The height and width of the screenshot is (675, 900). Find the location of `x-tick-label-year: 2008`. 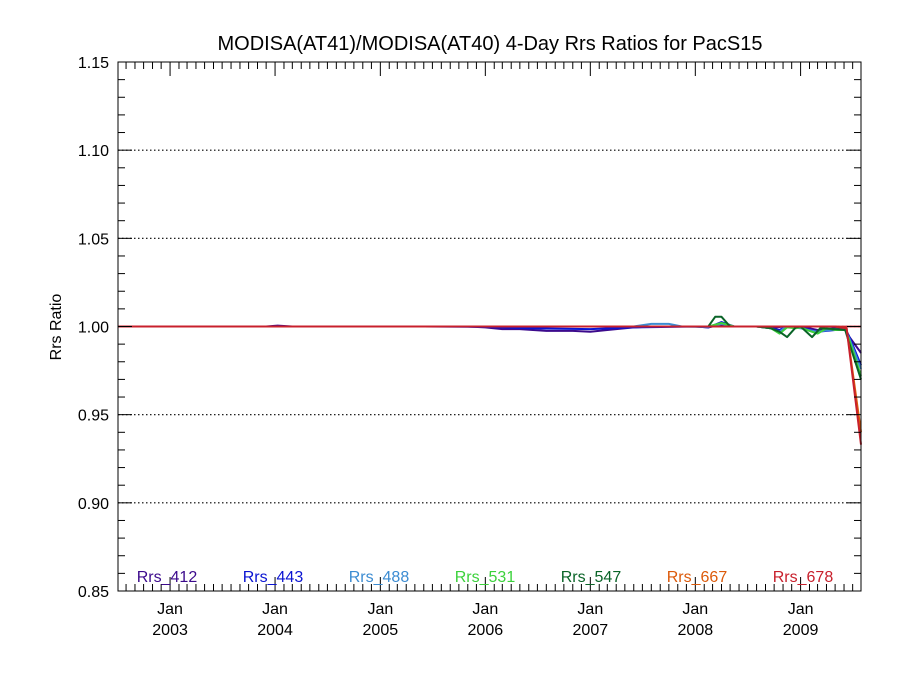

x-tick-label-year: 2008 is located at coordinates (696, 630).